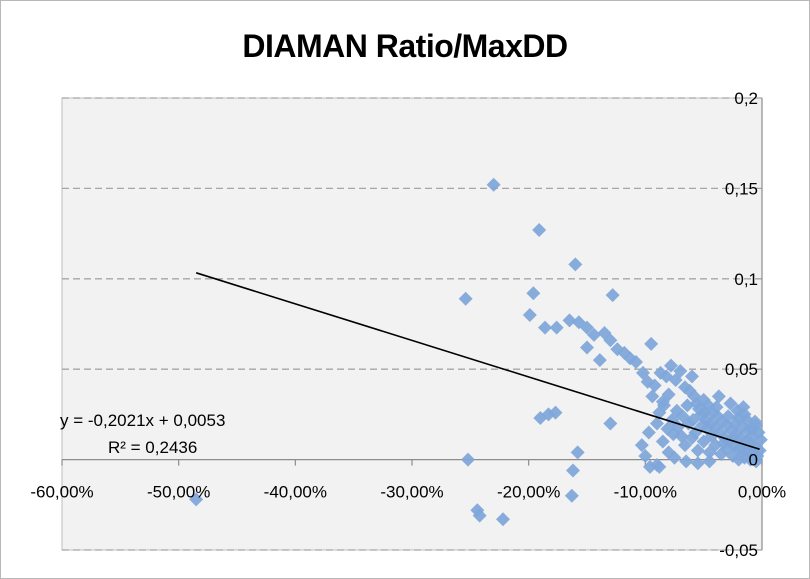 The width and height of the screenshot is (810, 579). I want to click on x-tick-label-4: -20,00%, so click(528, 492).